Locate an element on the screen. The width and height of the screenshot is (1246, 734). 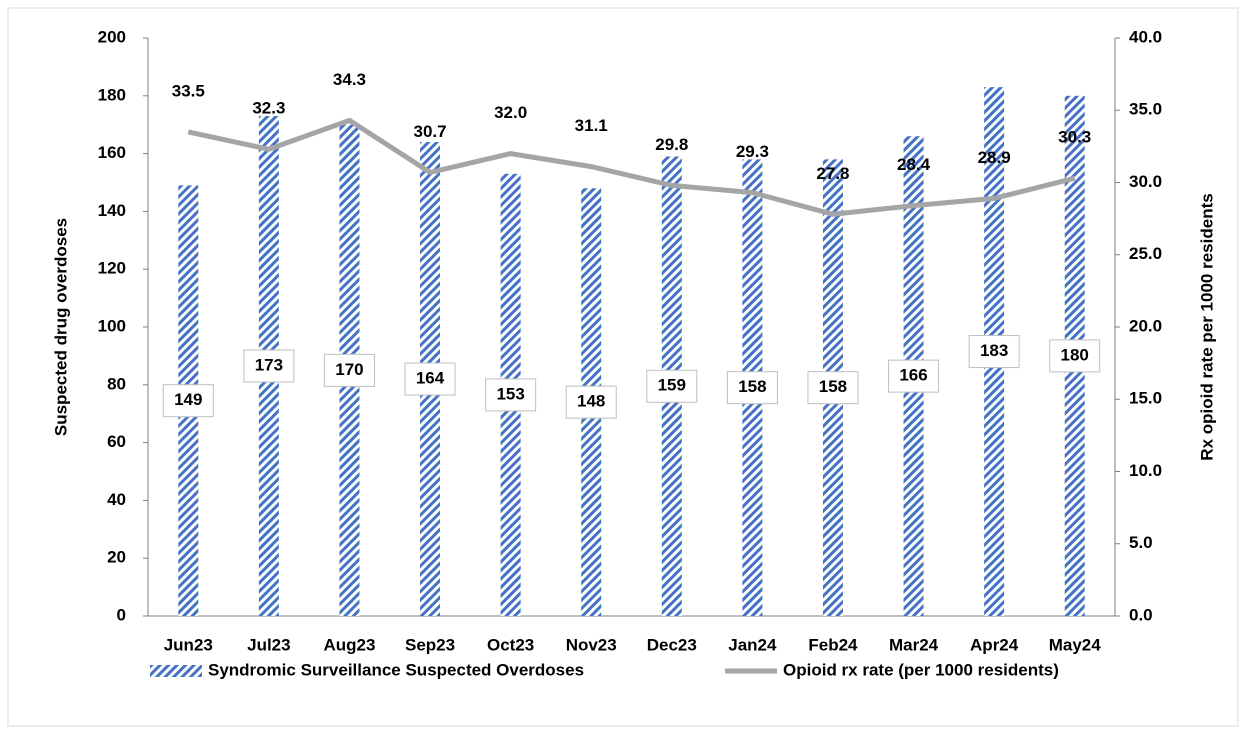
y-tick-label: 40 is located at coordinates (116, 499).